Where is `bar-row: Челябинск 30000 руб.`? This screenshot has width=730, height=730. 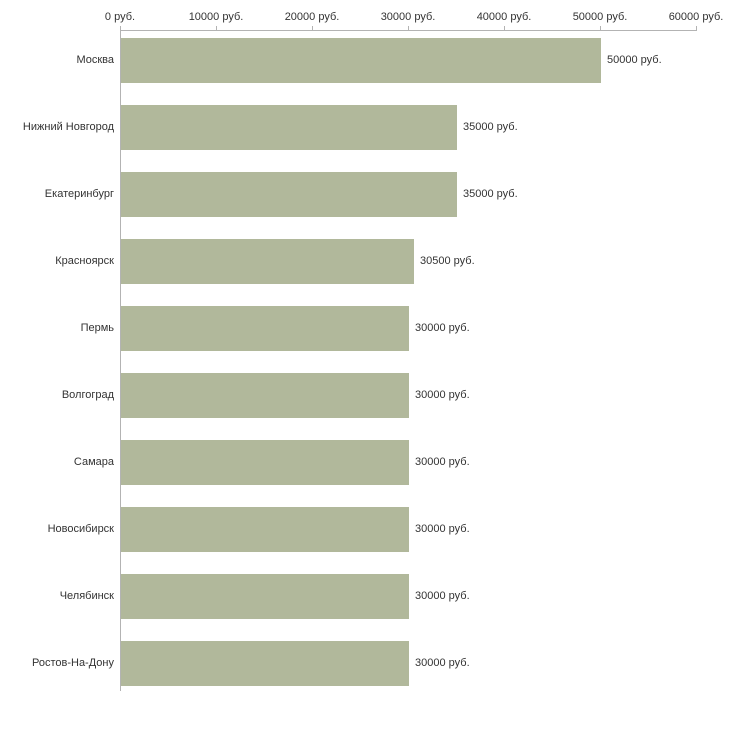
bar-row: Челябинск 30000 руб. is located at coordinates (365, 596).